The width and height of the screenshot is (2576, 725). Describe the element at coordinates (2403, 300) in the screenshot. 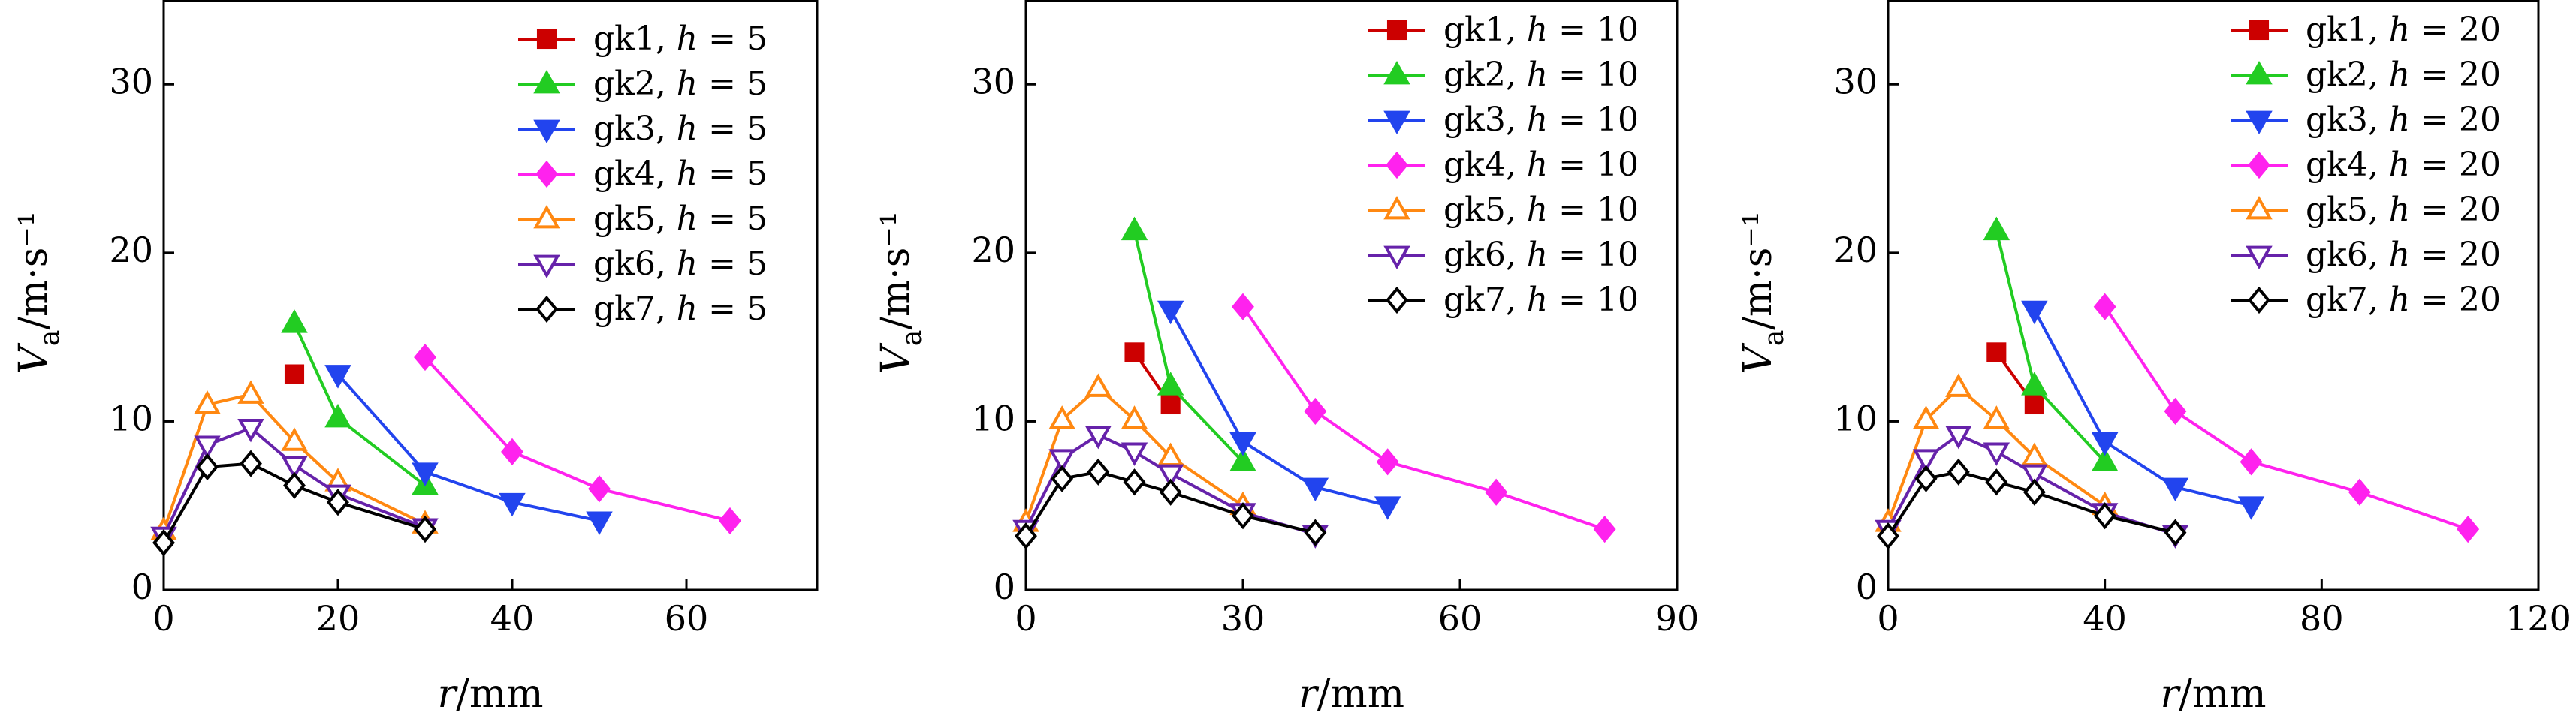

I see `legend-label: gk7, h = 20` at that location.